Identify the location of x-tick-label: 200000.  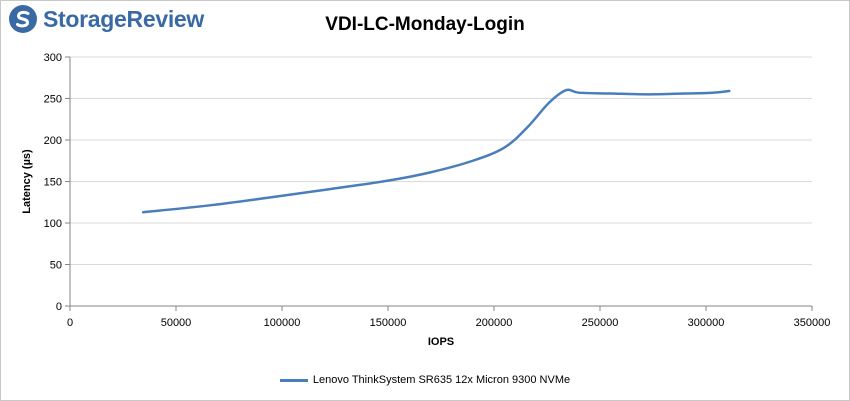
(494, 323).